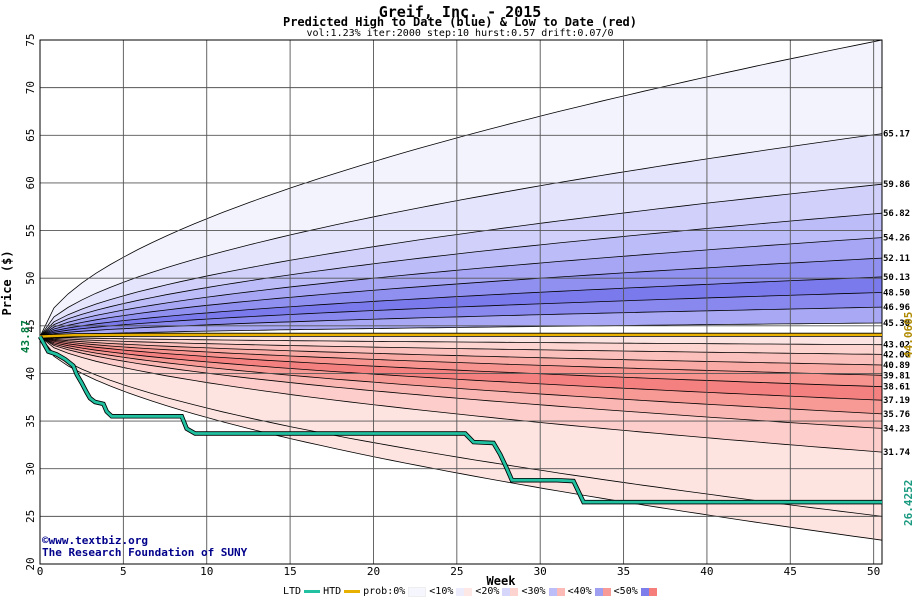  I want to click on x-tick-label-10: 50, so click(873, 571).